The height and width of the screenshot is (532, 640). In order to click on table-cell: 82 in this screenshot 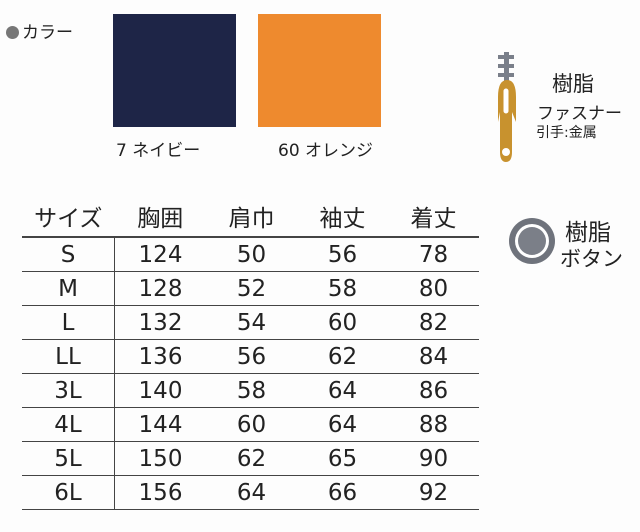, I will do `click(433, 322)`.